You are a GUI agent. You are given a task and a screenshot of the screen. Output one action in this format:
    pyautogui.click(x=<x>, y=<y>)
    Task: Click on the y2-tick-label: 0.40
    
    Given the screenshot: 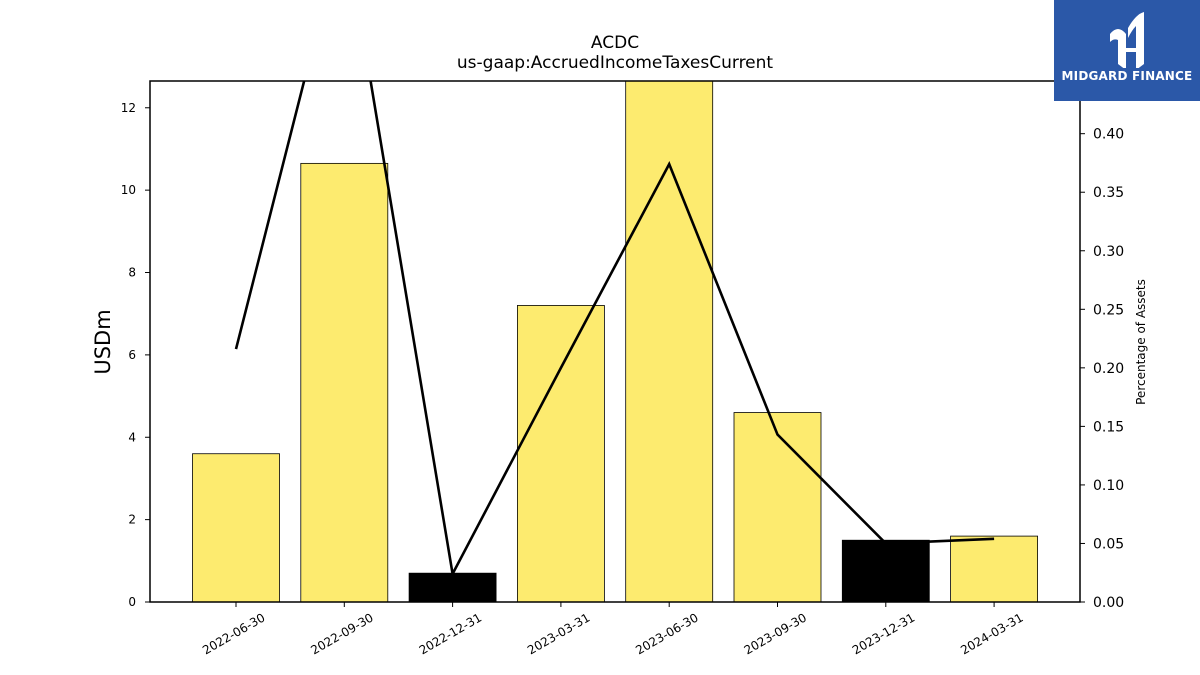 What is the action you would take?
    pyautogui.click(x=1108, y=135)
    